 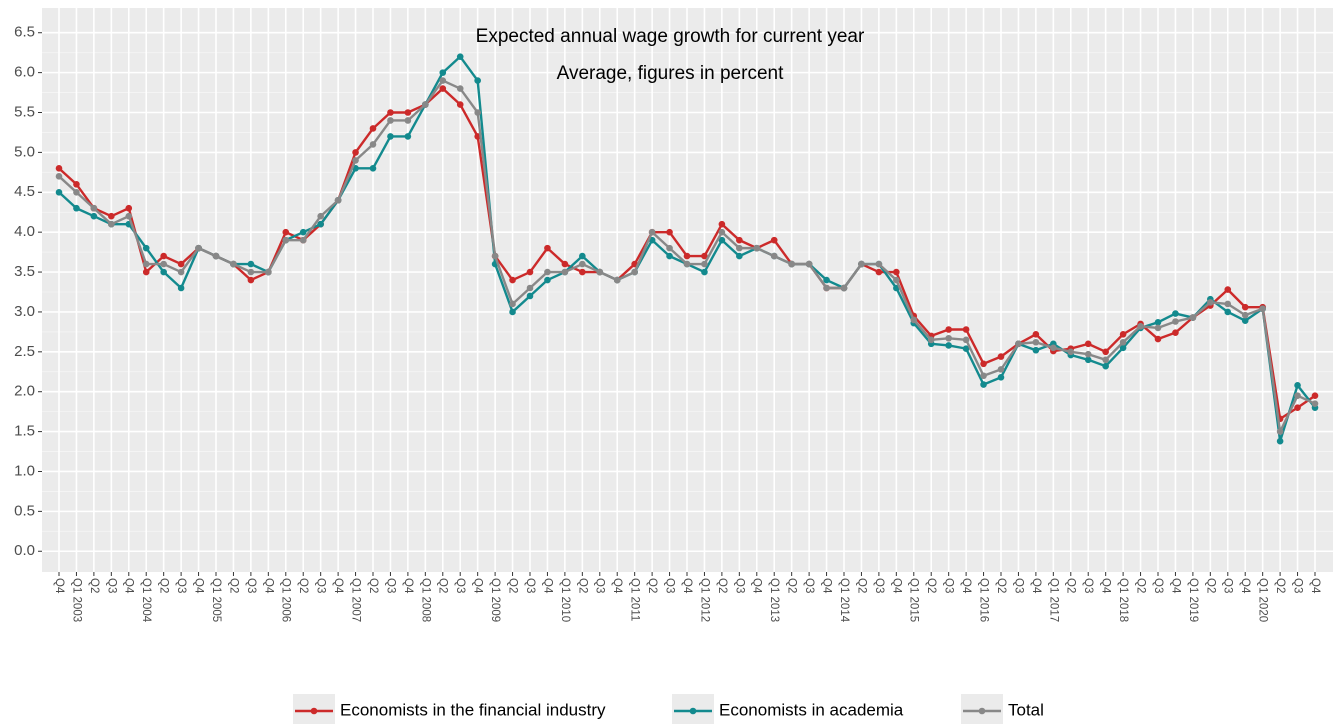 I want to click on legend-key-point, so click(x=982, y=711).